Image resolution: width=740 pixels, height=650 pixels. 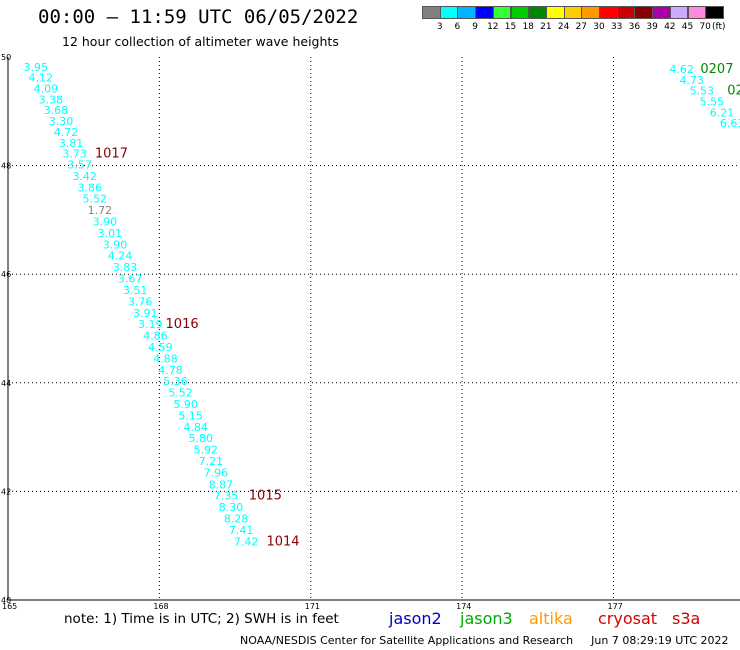 What do you see at coordinates (226, 496) in the screenshot?
I see `wave-height-value: 7.35` at bounding box center [226, 496].